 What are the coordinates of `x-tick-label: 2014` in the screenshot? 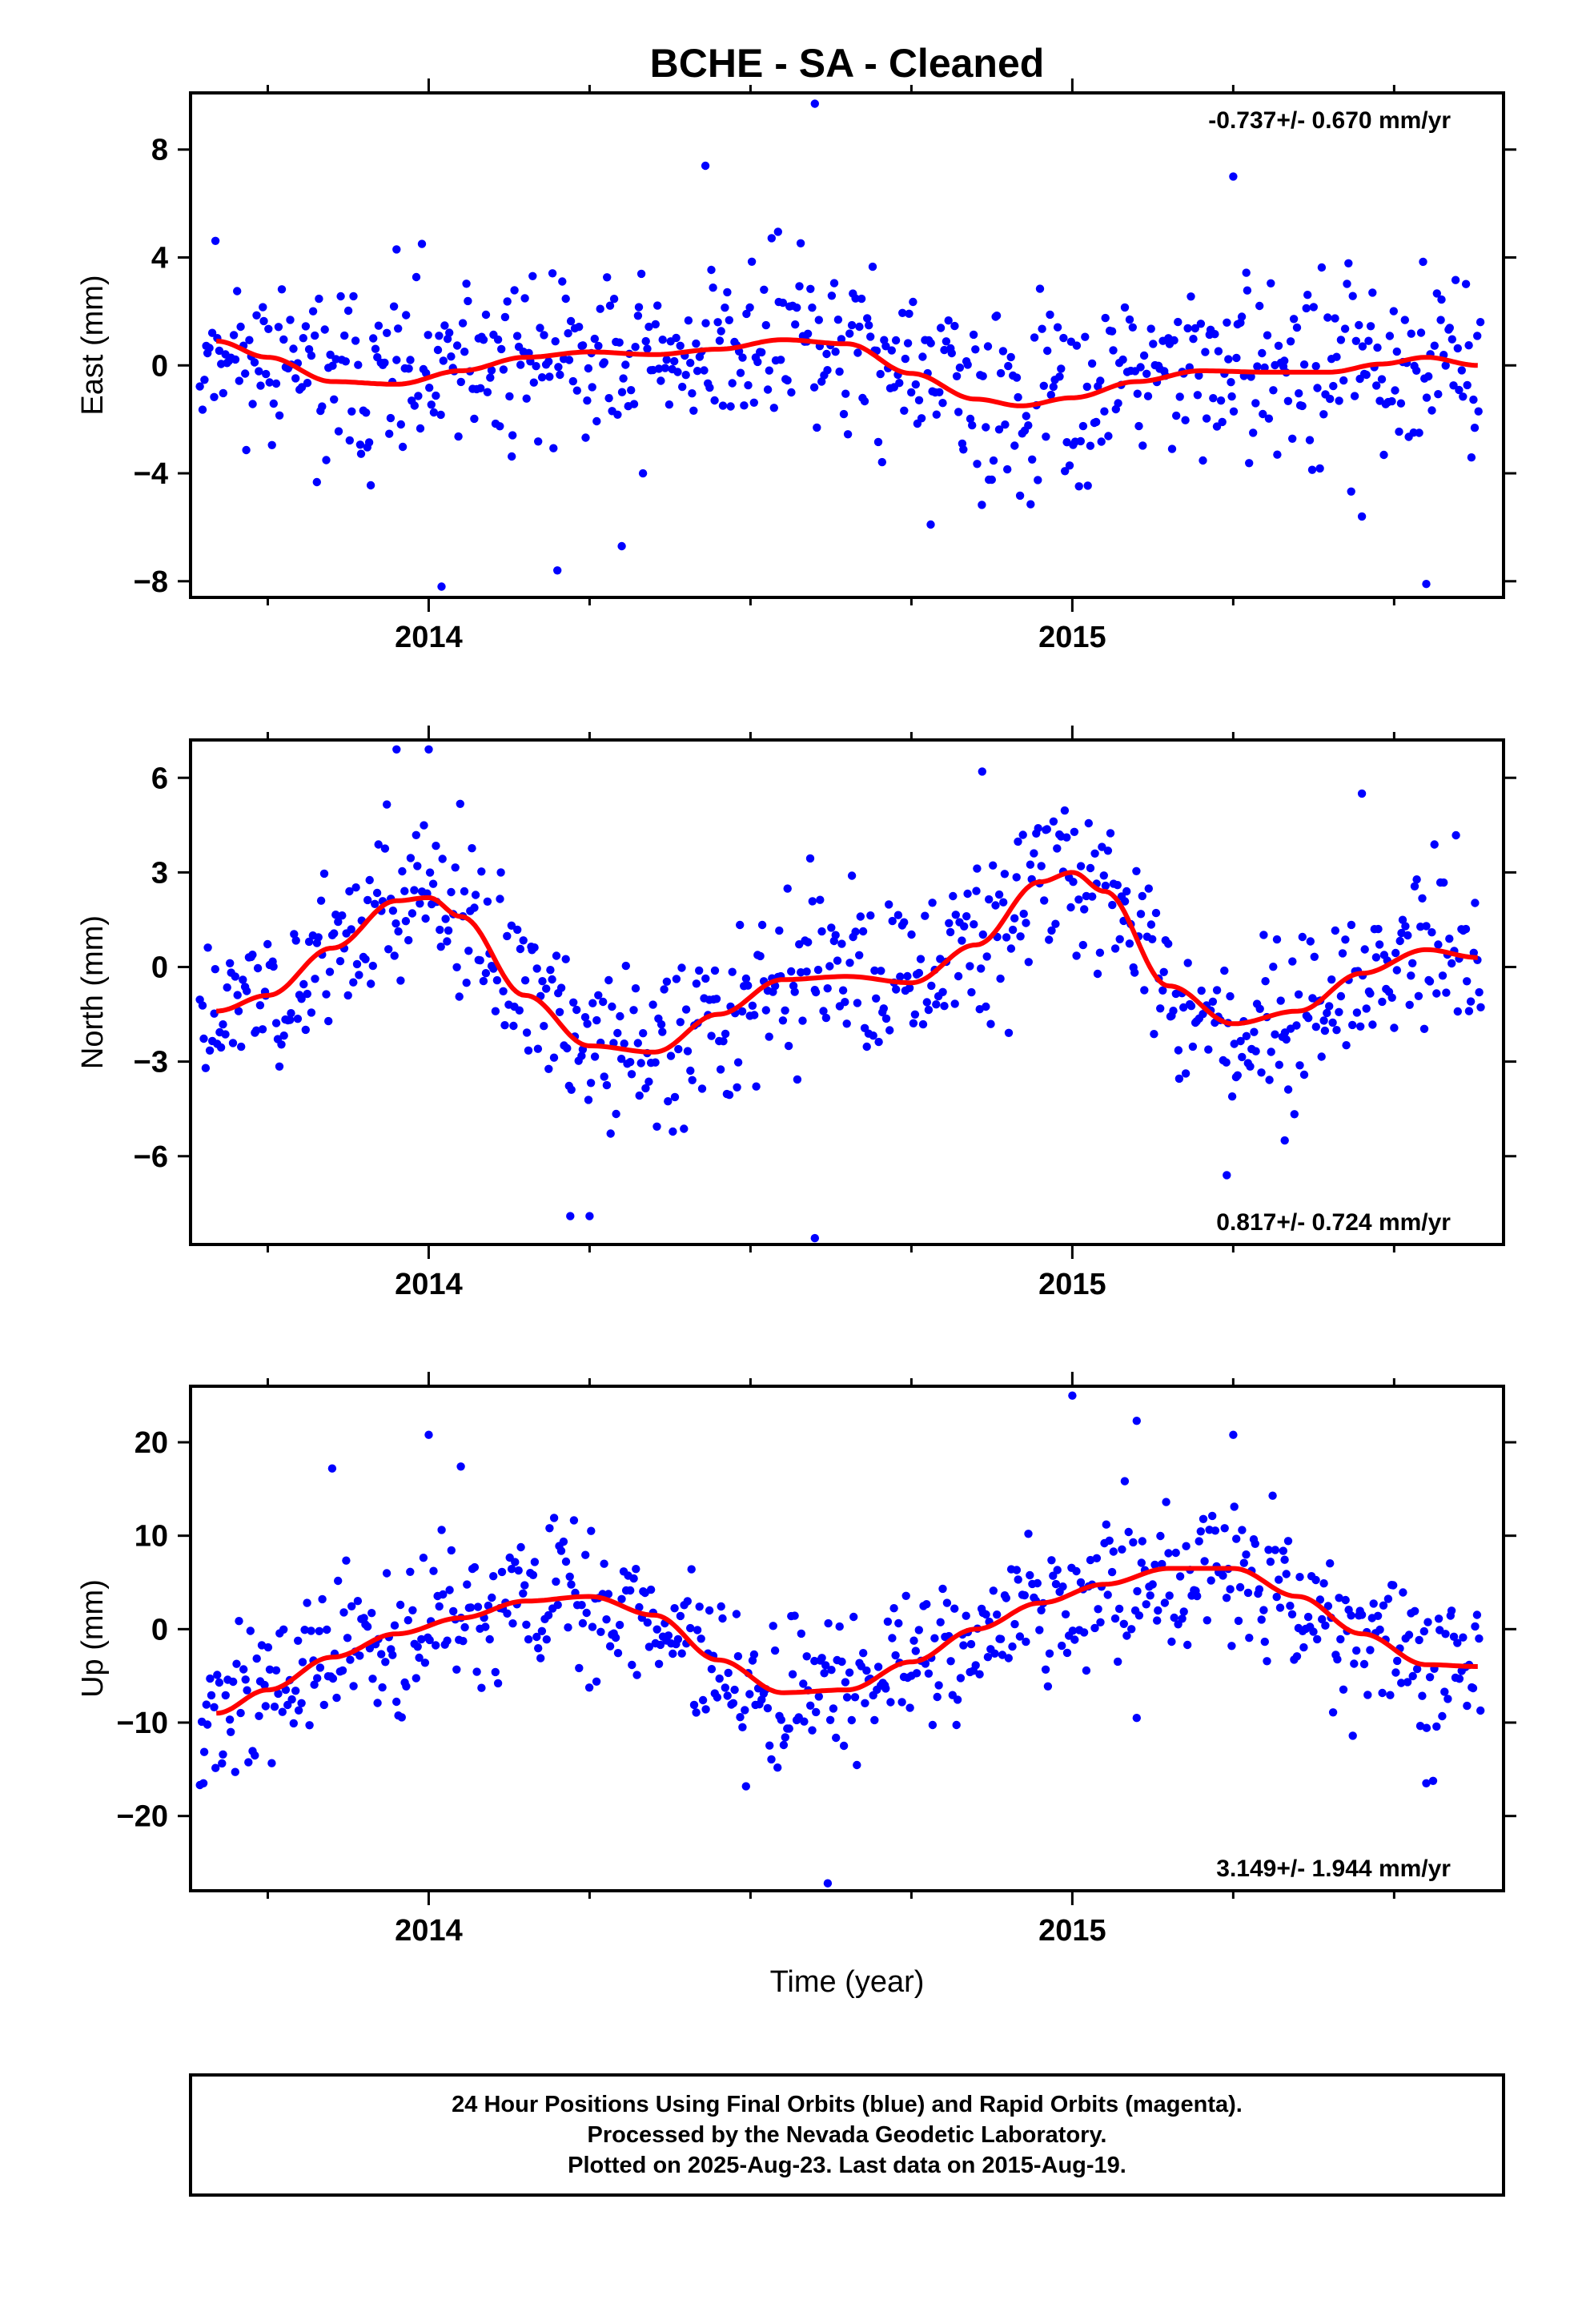 It's located at (429, 1931).